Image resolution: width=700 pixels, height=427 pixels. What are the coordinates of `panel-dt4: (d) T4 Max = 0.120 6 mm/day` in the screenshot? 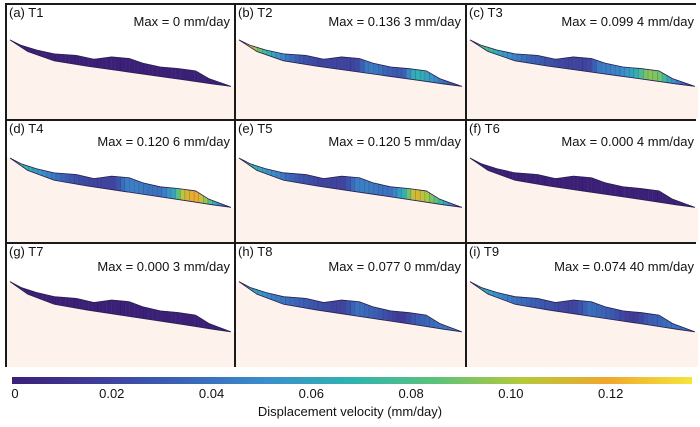 It's located at (120, 181).